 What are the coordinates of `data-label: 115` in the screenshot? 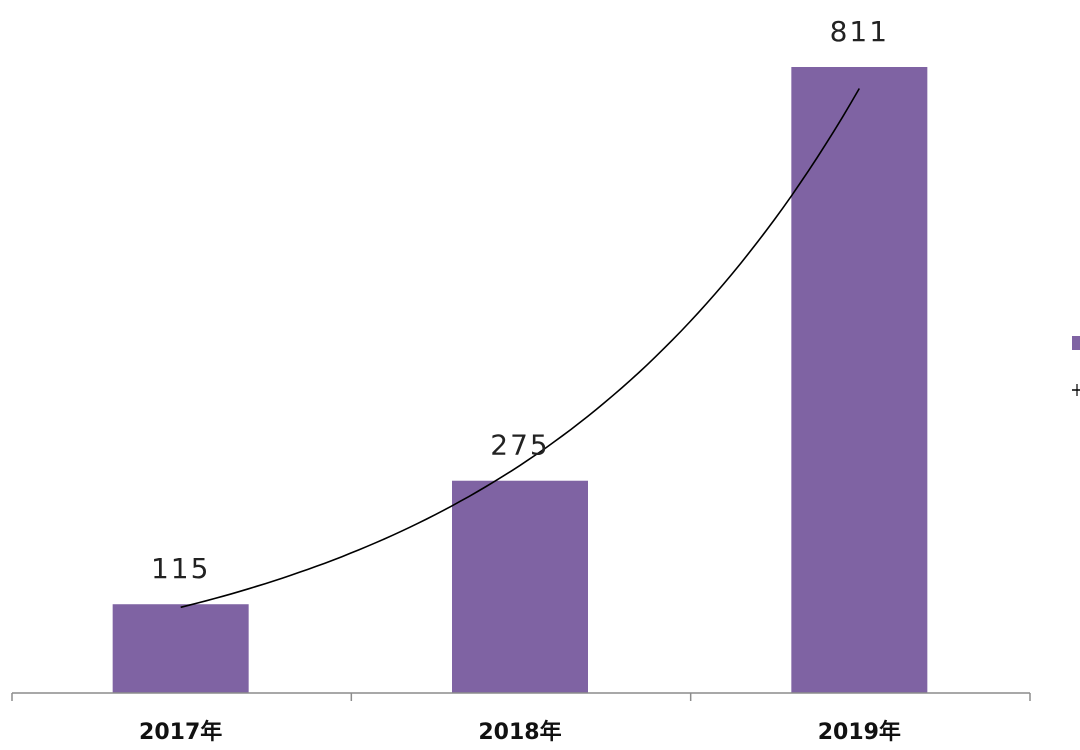 It's located at (180, 568).